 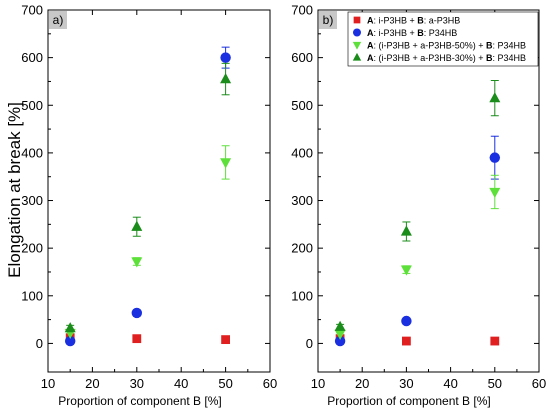 I want to click on legend-box, so click(x=443, y=39).